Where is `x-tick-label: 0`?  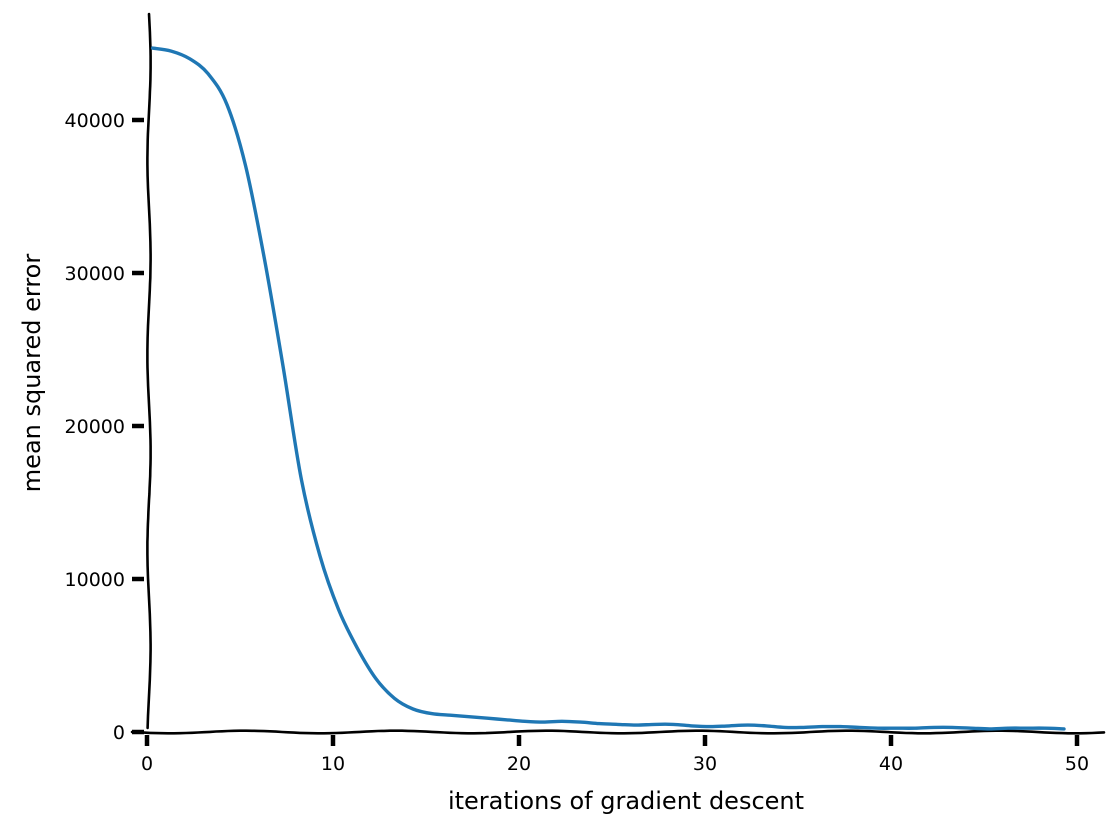 x-tick-label: 0 is located at coordinates (147, 764).